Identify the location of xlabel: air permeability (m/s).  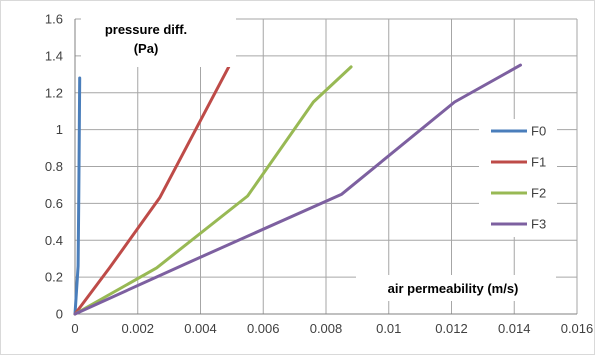
(453, 288).